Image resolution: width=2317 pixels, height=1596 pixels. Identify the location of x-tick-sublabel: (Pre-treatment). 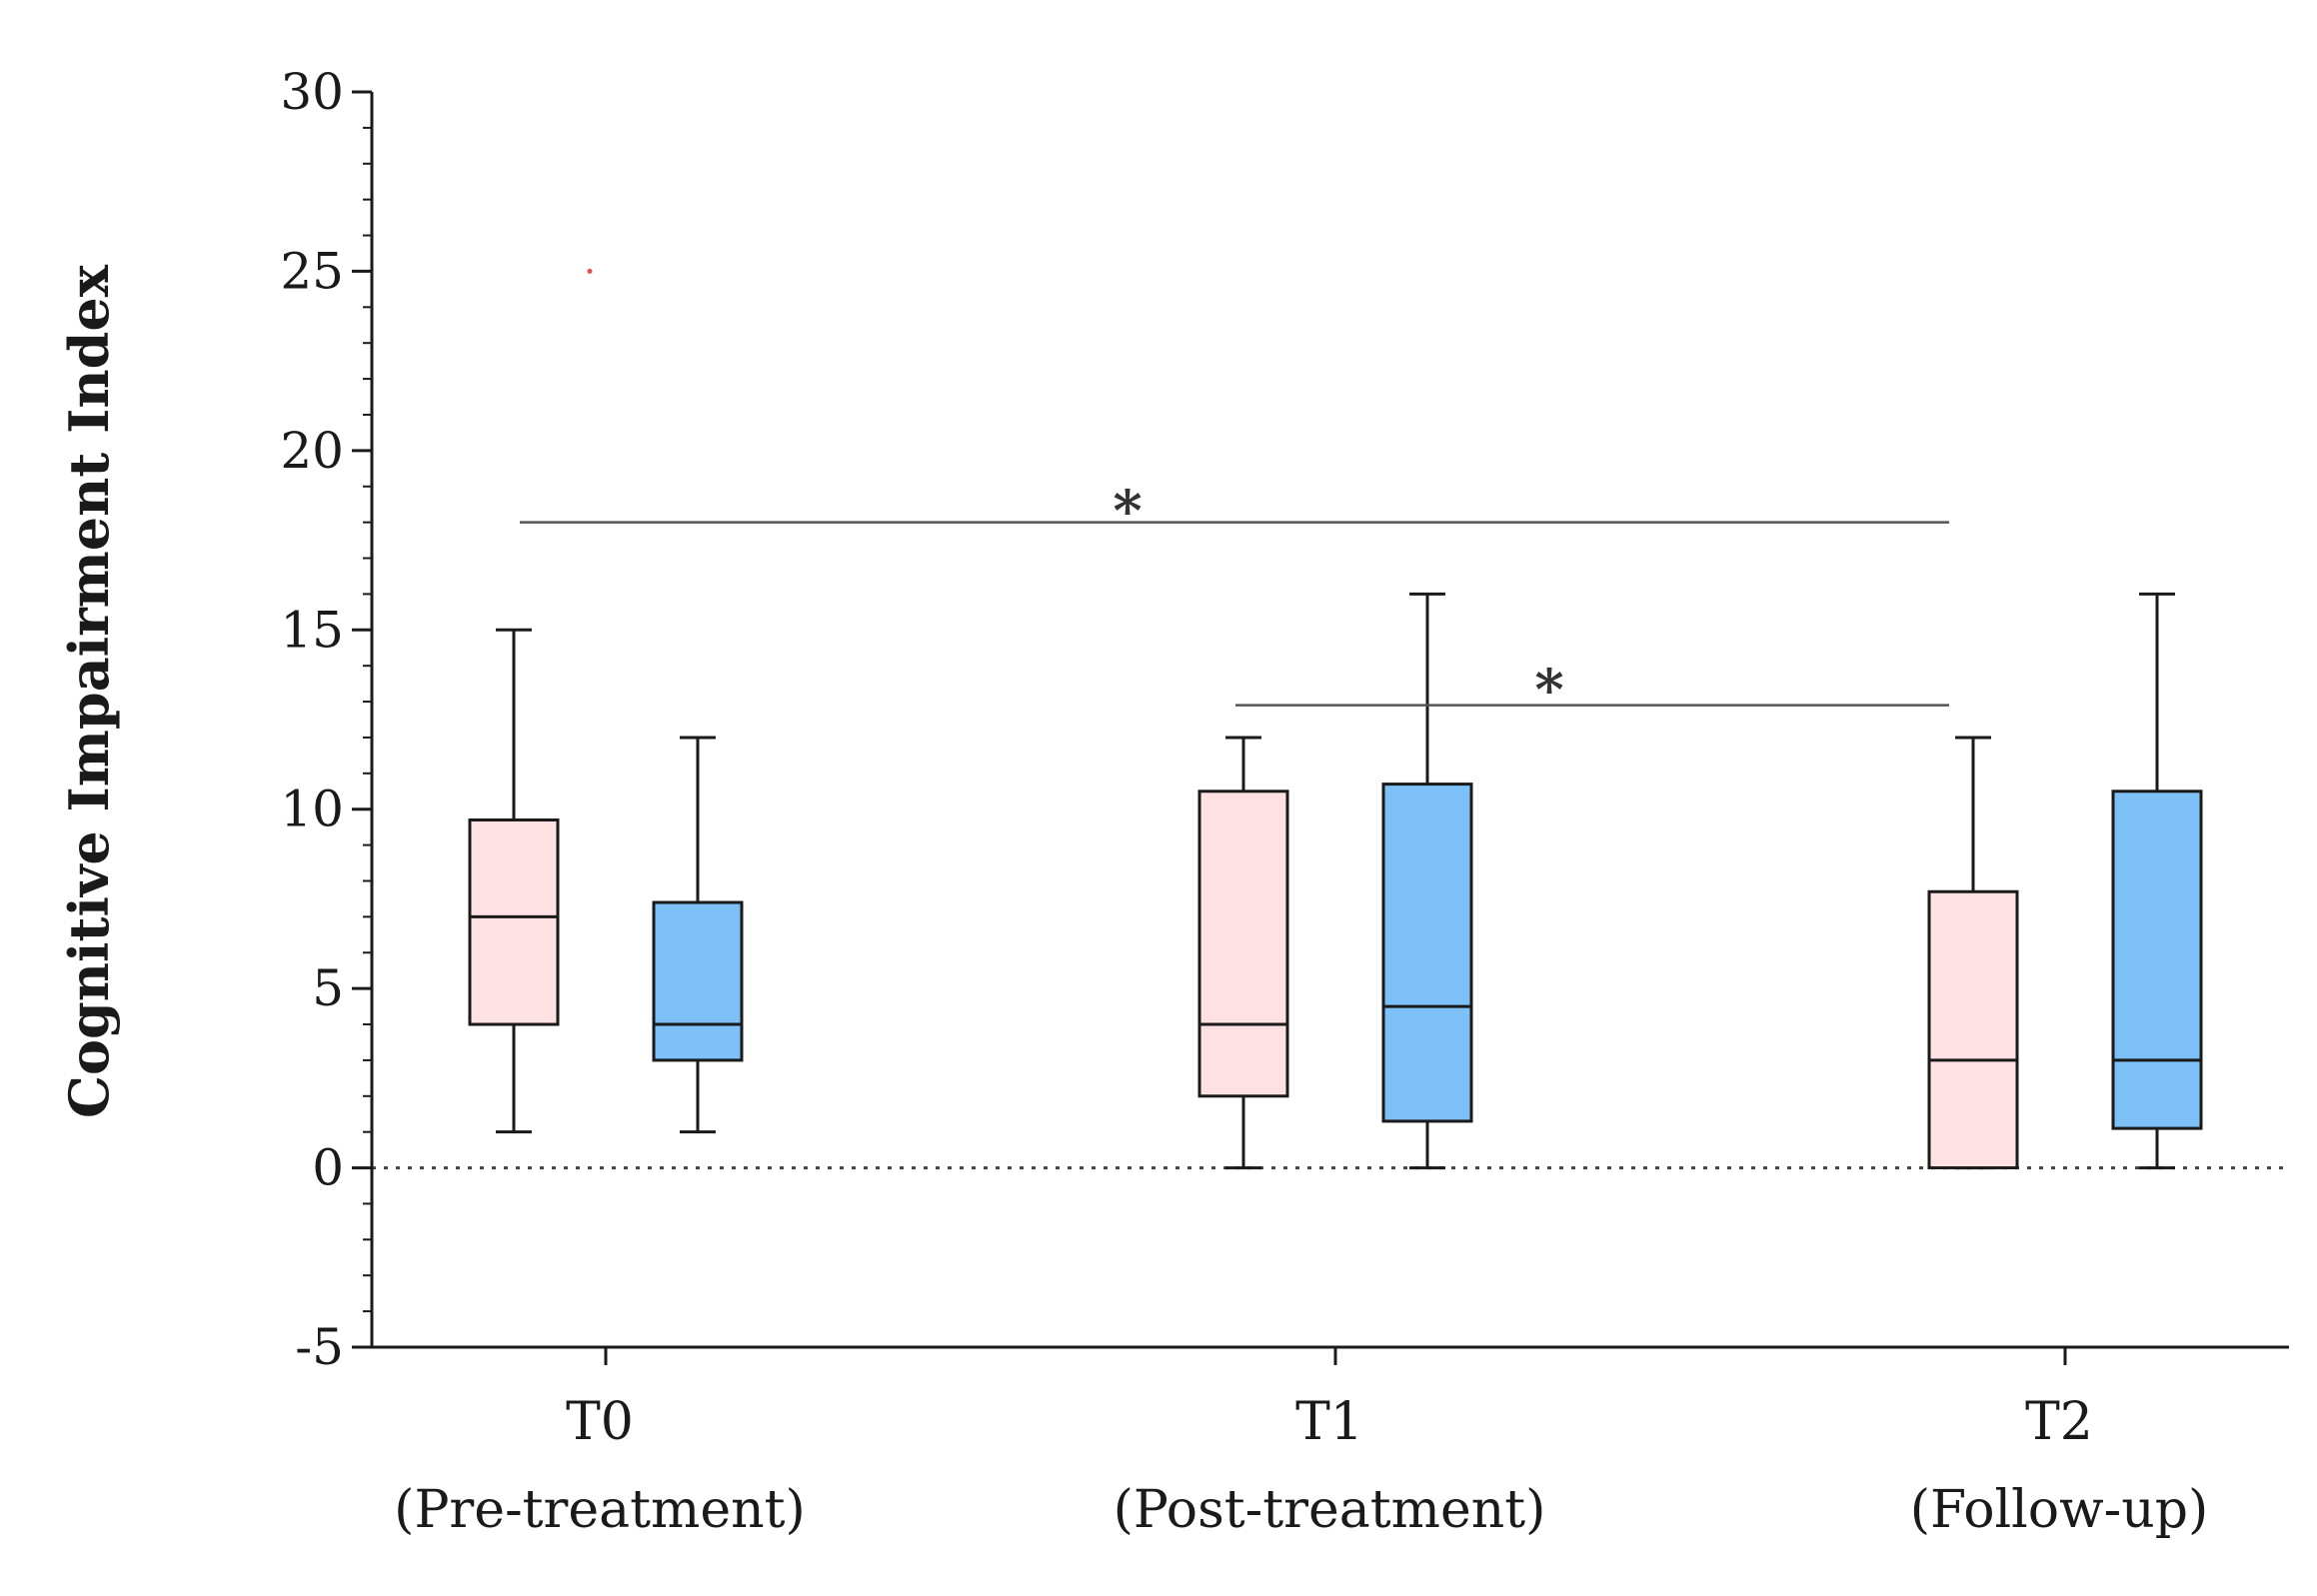
(600, 1510).